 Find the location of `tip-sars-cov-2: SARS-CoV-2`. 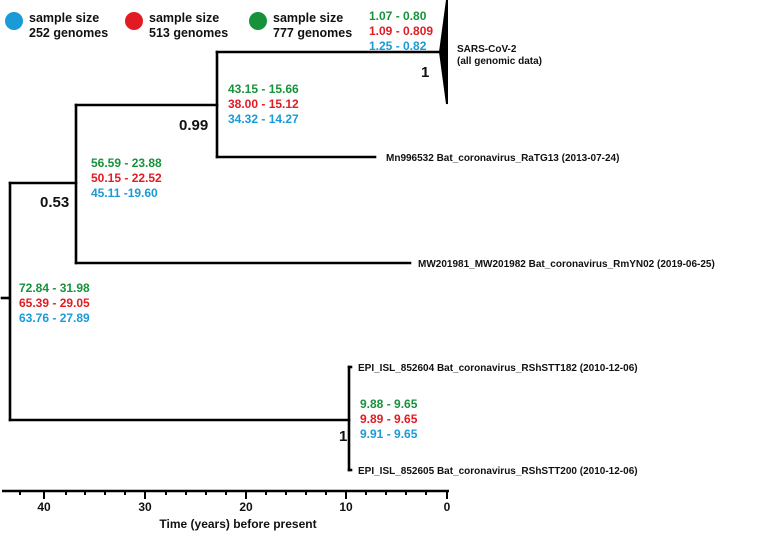

tip-sars-cov-2: SARS-CoV-2 is located at coordinates (487, 49).